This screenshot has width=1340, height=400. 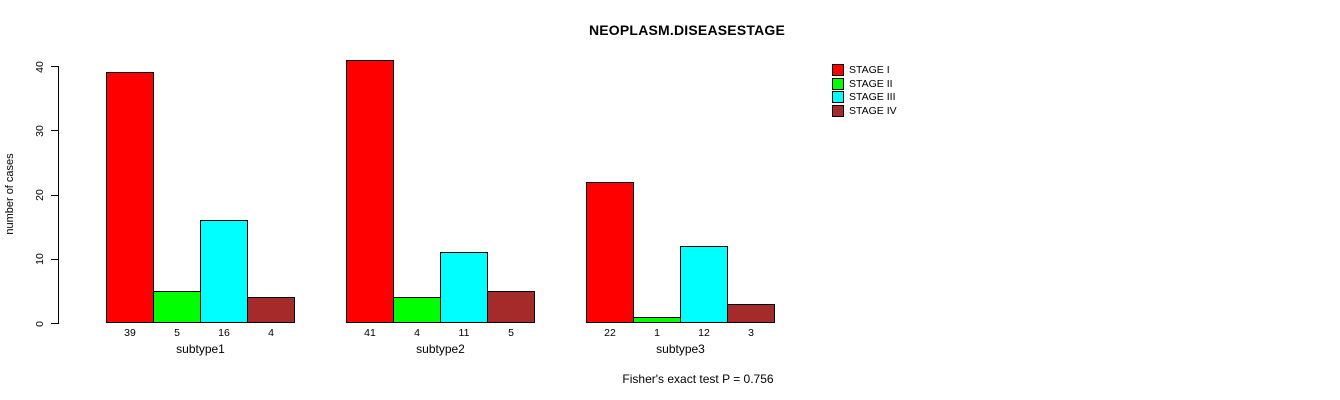 I want to click on legend-label: STAGE II, so click(x=871, y=83).